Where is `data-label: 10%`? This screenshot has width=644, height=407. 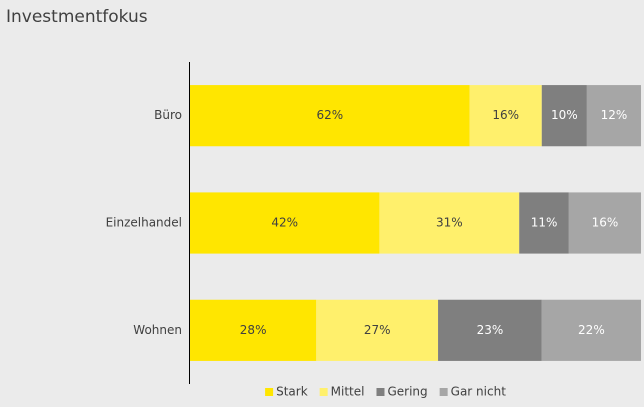
data-label: 10% is located at coordinates (564, 115).